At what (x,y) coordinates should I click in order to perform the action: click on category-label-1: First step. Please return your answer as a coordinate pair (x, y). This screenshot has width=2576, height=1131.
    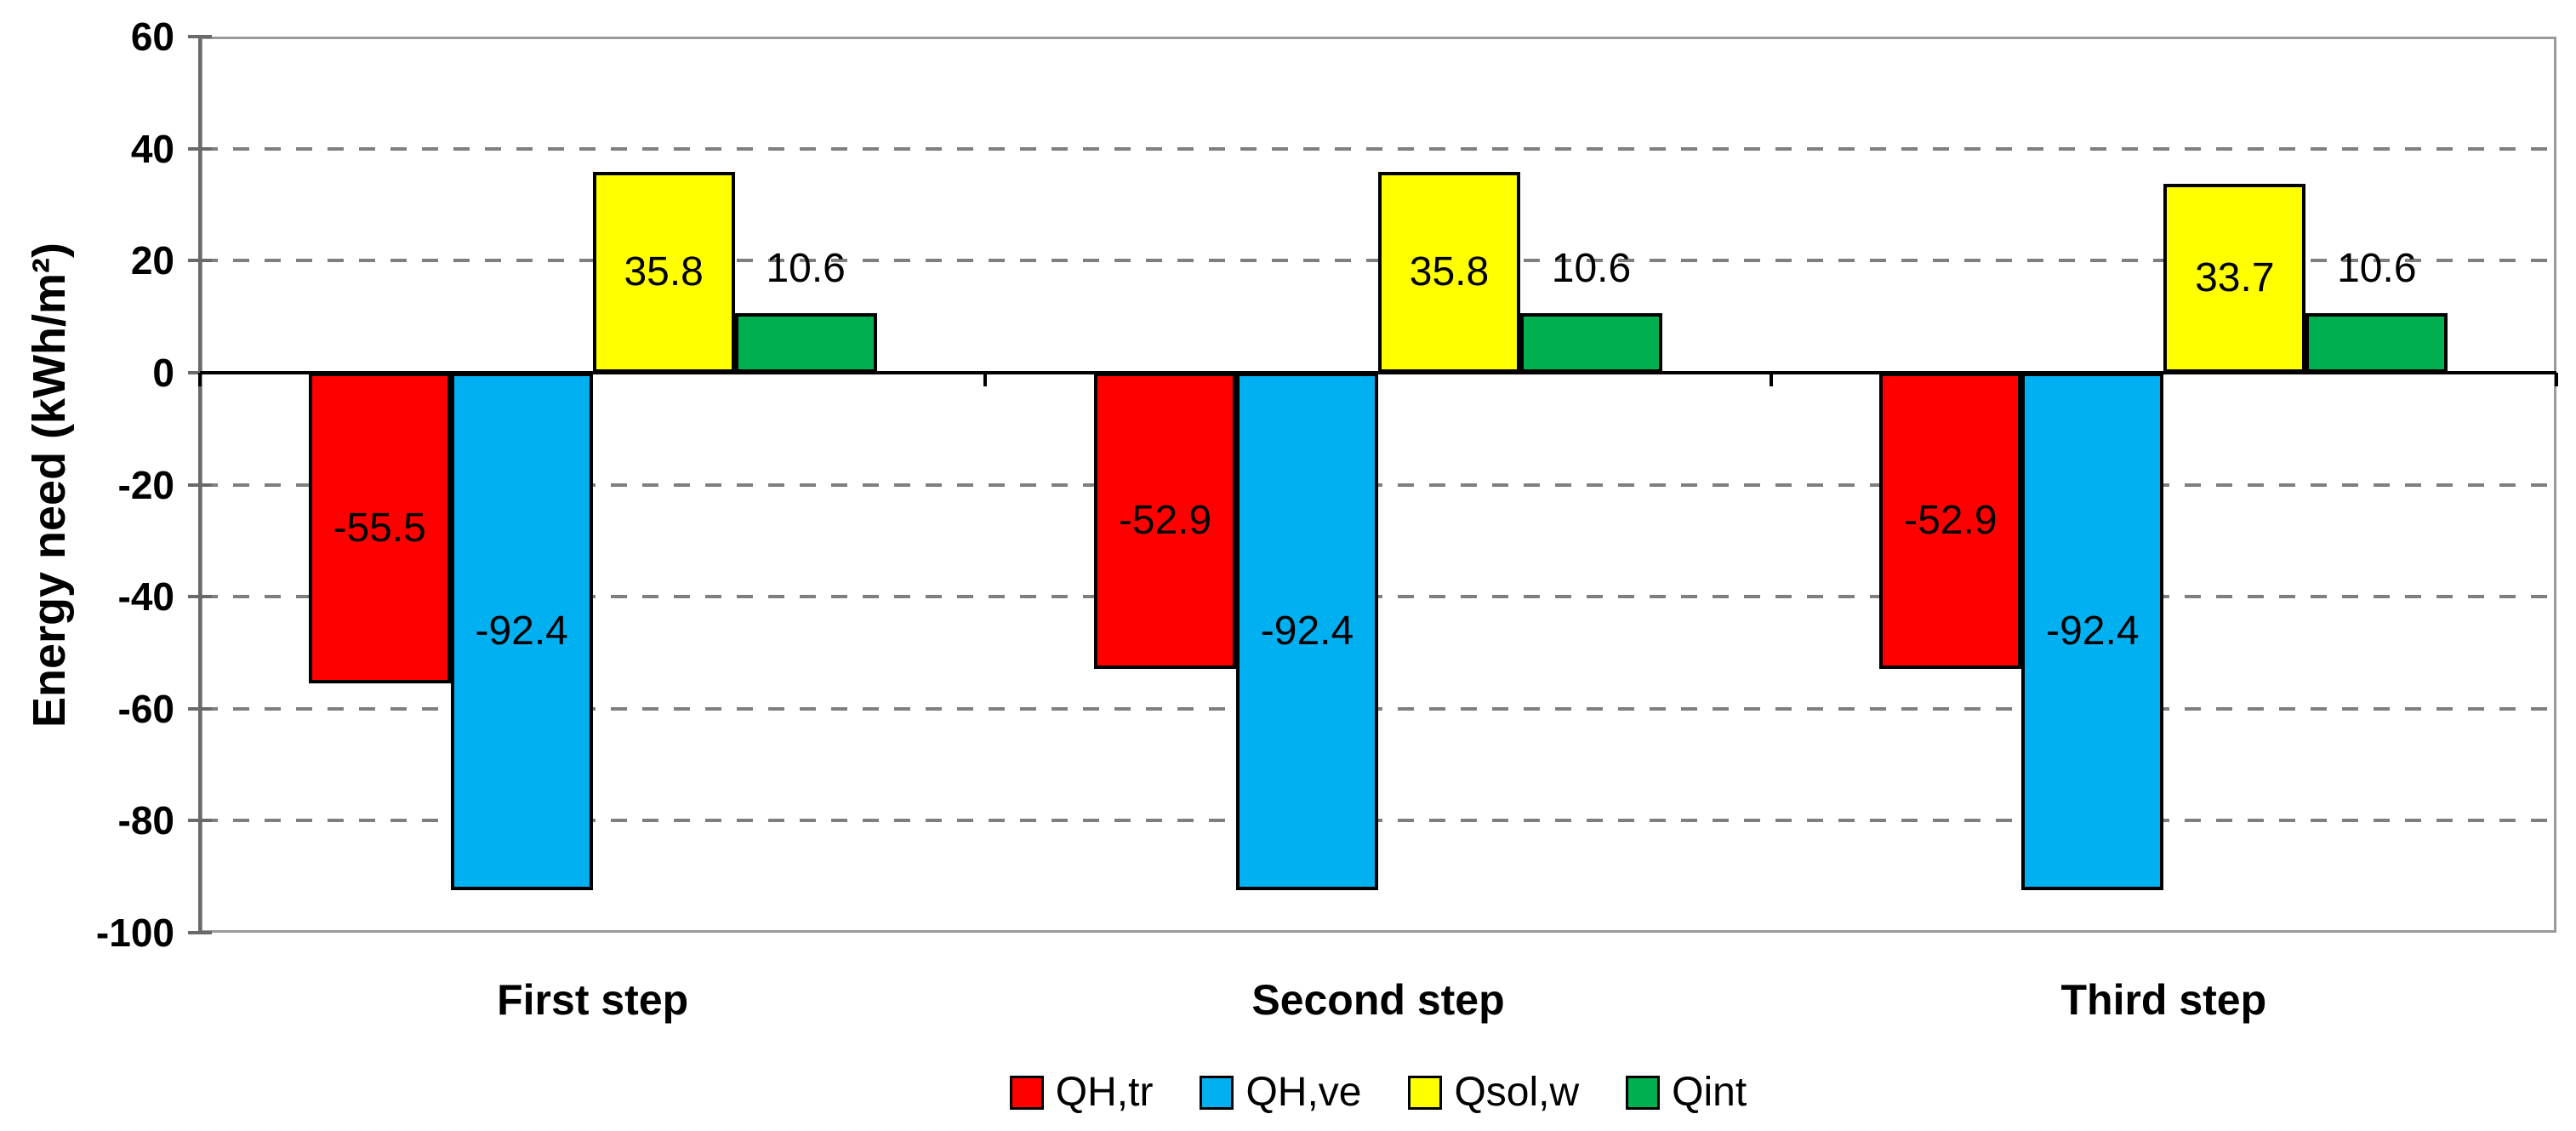
    Looking at the image, I should click on (593, 1000).